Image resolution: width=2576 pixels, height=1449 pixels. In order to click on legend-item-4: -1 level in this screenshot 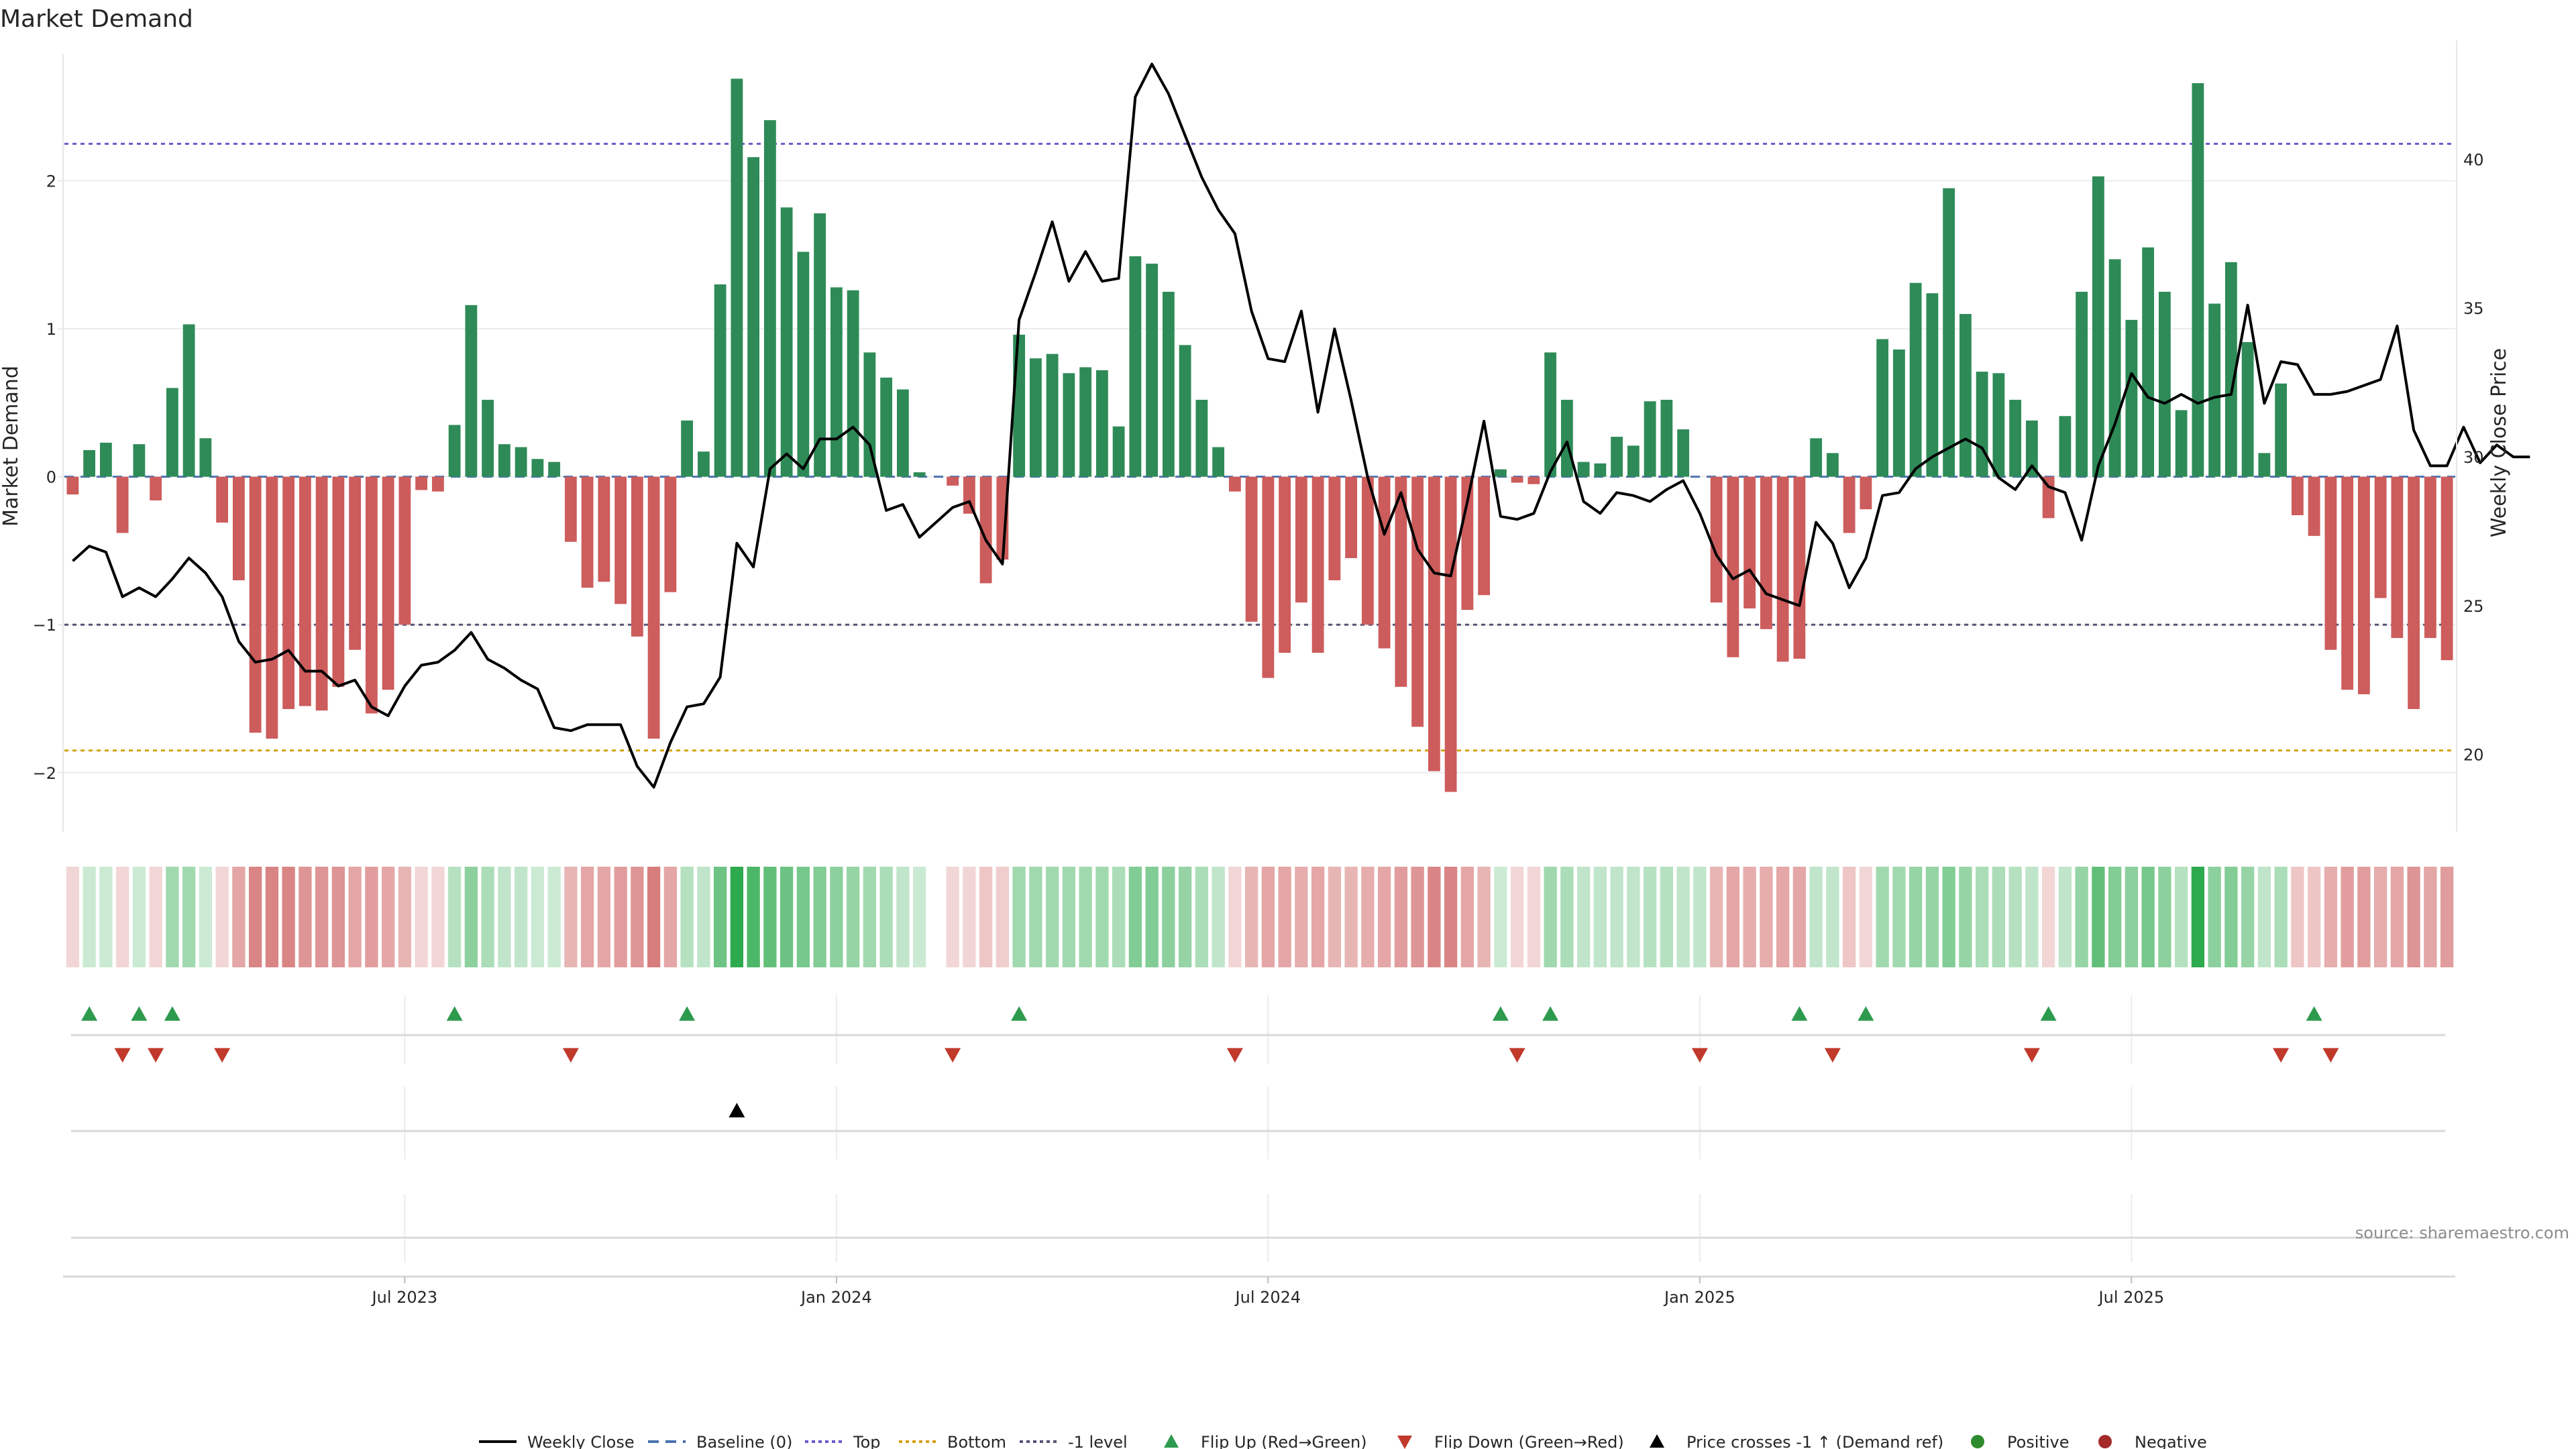, I will do `click(1074, 1441)`.